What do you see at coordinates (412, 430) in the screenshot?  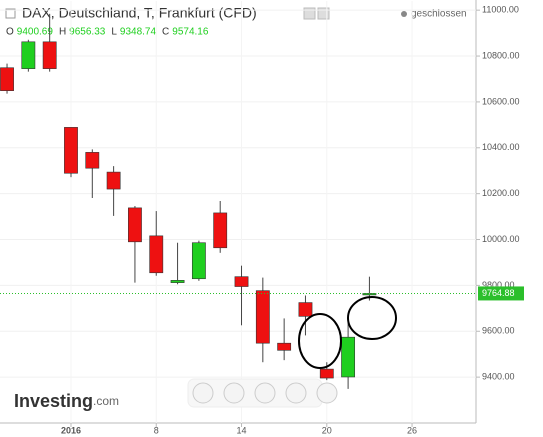 I see `x-tick-label: 26` at bounding box center [412, 430].